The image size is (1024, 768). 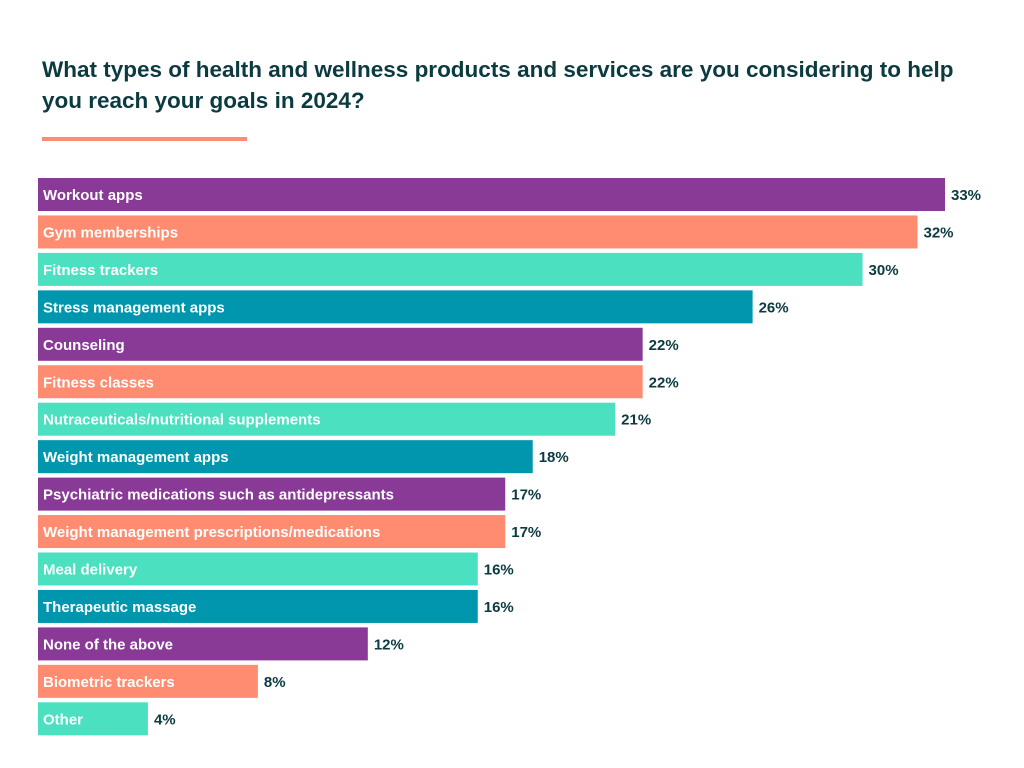 What do you see at coordinates (136, 457) in the screenshot?
I see `category-label: Weight management apps` at bounding box center [136, 457].